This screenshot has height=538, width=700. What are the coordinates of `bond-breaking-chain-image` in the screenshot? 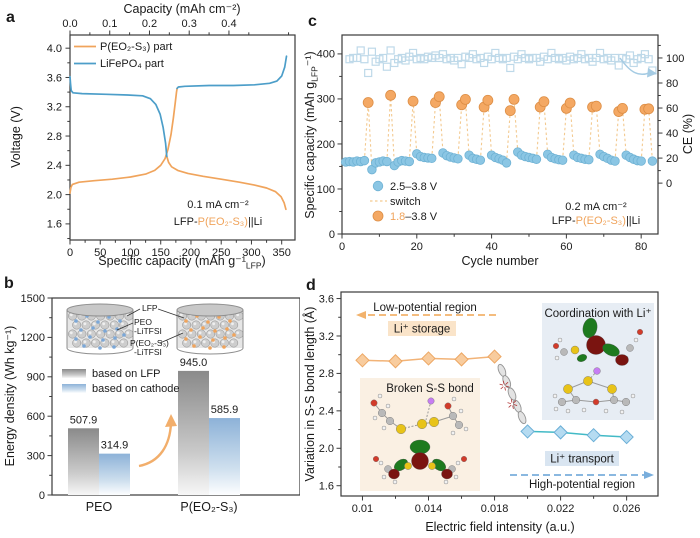 It's located at (512, 394).